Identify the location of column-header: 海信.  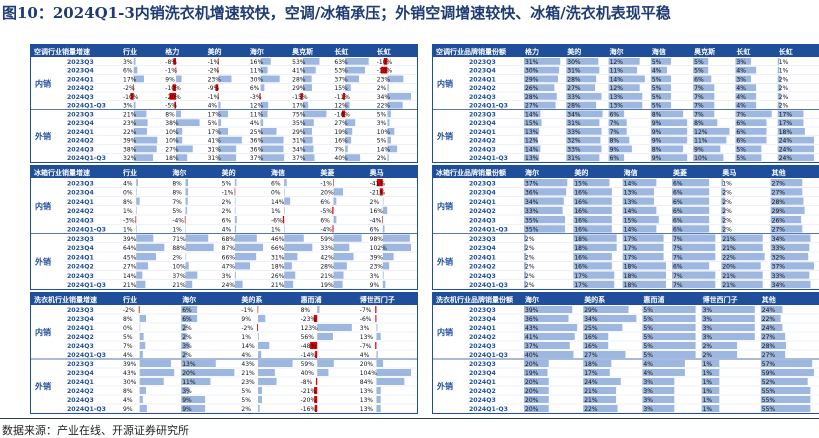
(659, 51).